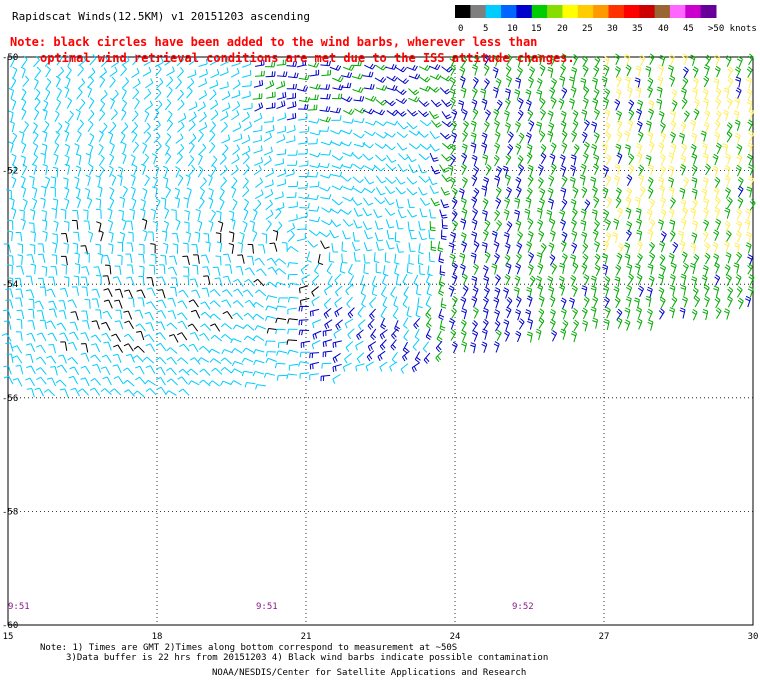 This screenshot has width=760, height=688. What do you see at coordinates (663, 29) in the screenshot?
I see `colorbar-label: 40` at bounding box center [663, 29].